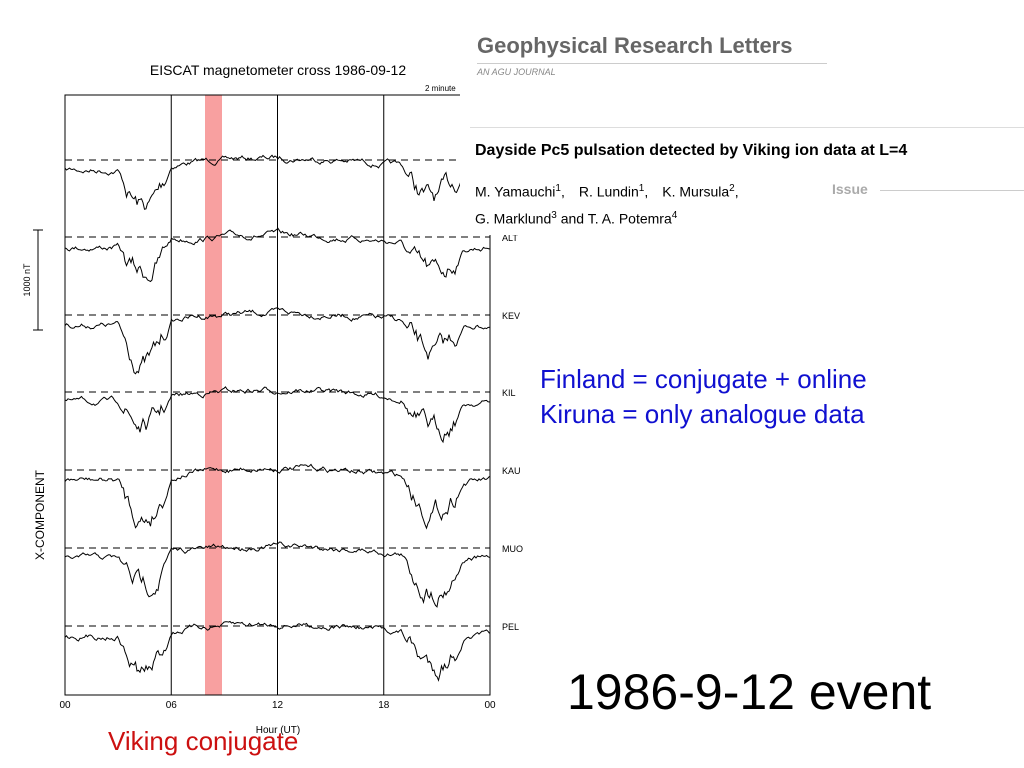  What do you see at coordinates (512, 549) in the screenshot?
I see `station-label: MUO` at bounding box center [512, 549].